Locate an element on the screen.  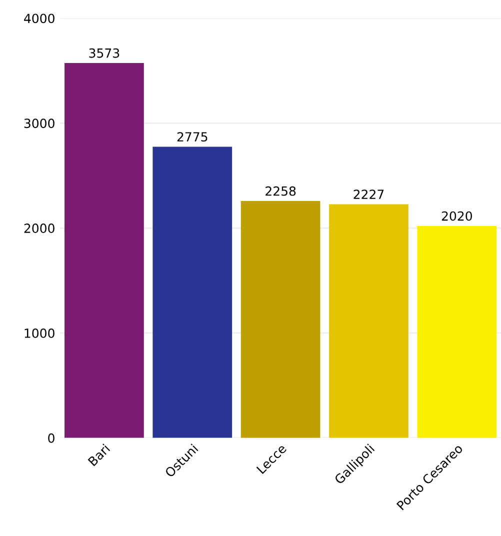
data-label: 2258 is located at coordinates (281, 191).